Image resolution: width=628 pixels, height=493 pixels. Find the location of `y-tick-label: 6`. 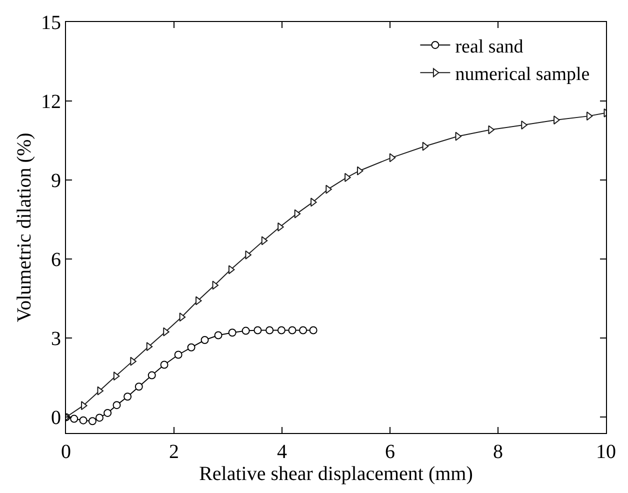

y-tick-label: 6 is located at coordinates (56, 260).